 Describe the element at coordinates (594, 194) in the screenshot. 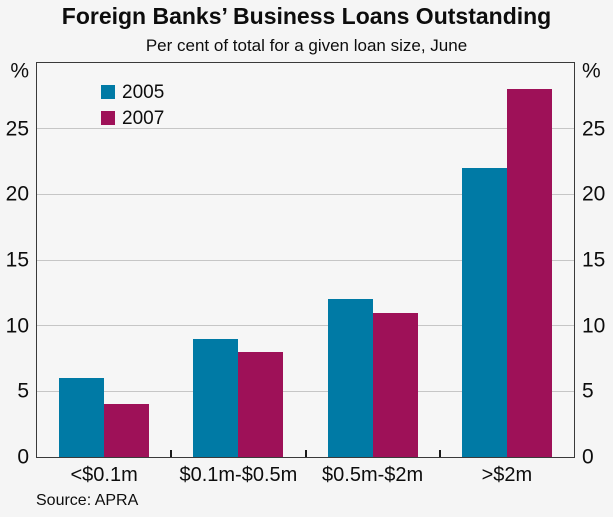

I see `y-axis-label-right-20: 20` at that location.